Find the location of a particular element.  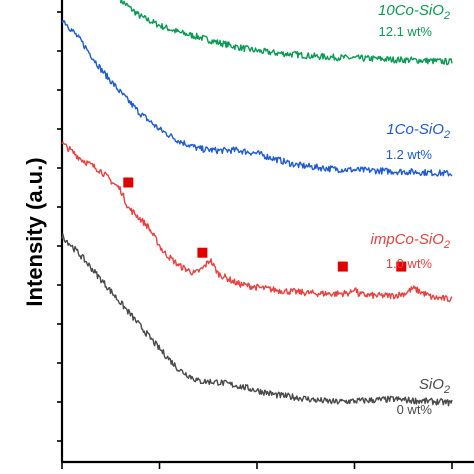

series-name-label: 10Co-SiO2 is located at coordinates (414, 12).